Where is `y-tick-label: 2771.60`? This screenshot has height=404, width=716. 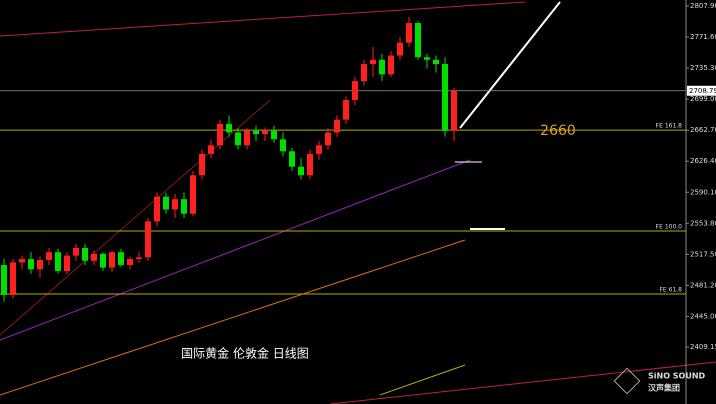
y-tick-label: 2771.60 is located at coordinates (703, 37).